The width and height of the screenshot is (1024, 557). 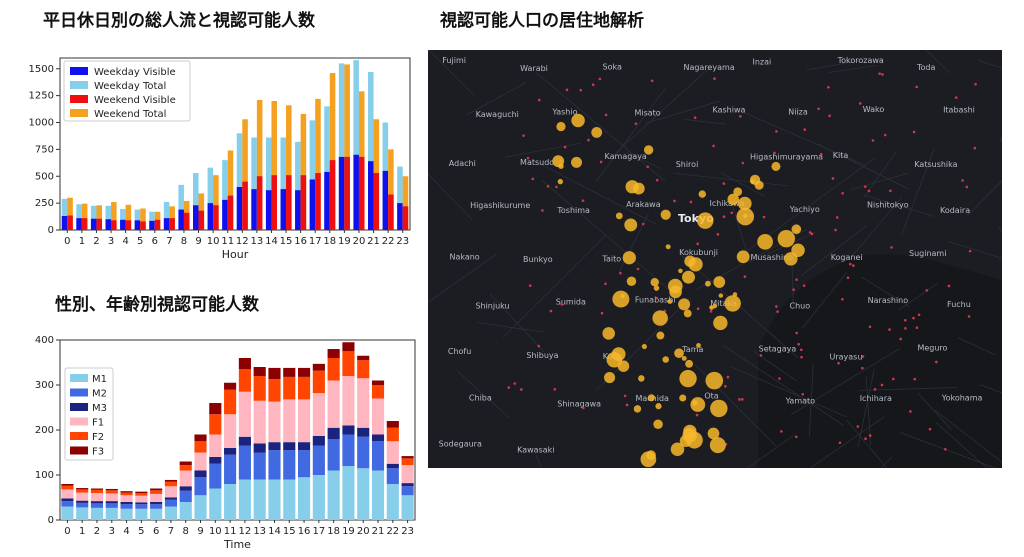 I want to click on place-label: Ota, so click(x=711, y=395).